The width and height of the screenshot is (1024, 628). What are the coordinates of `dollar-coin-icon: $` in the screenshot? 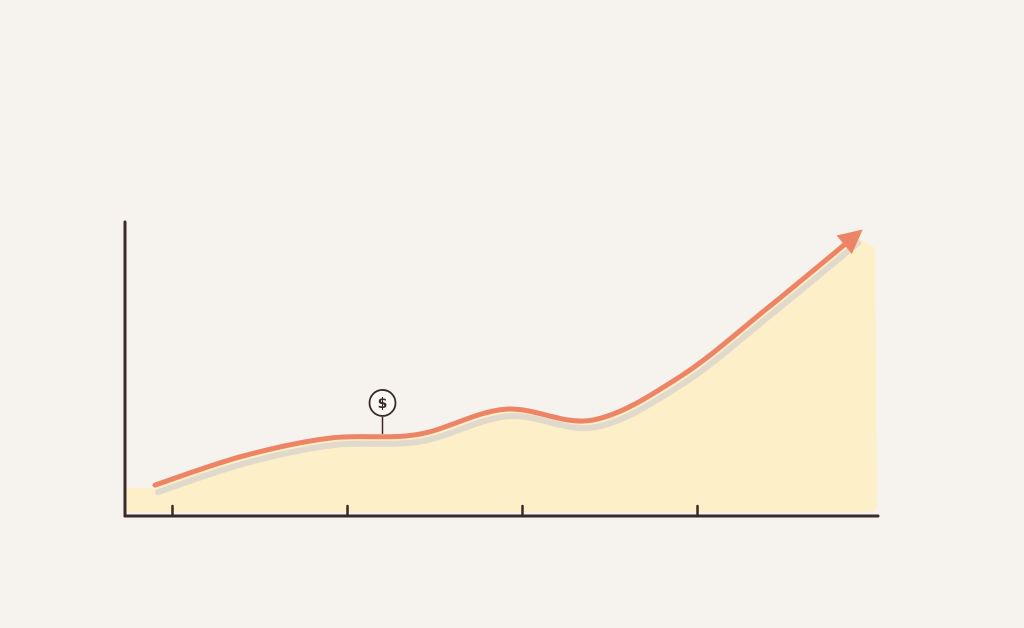 It's located at (382, 411).